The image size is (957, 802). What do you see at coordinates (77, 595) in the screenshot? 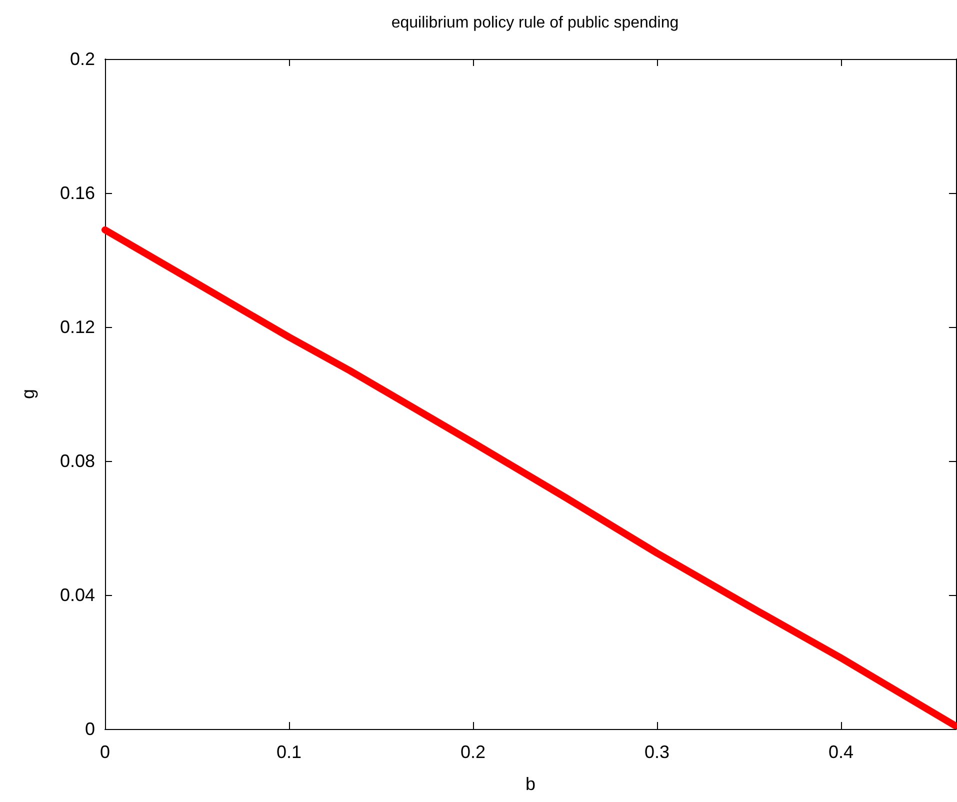
I see `y-tick-label: 0.04` at bounding box center [77, 595].